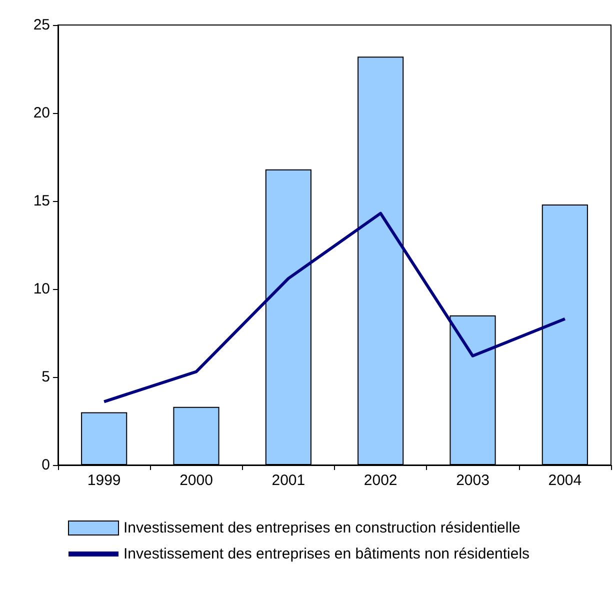 This screenshot has height=608, width=613. Describe the element at coordinates (322, 528) in the screenshot. I see `legend-label: Investissement des entreprises en construction résidentielle` at that location.